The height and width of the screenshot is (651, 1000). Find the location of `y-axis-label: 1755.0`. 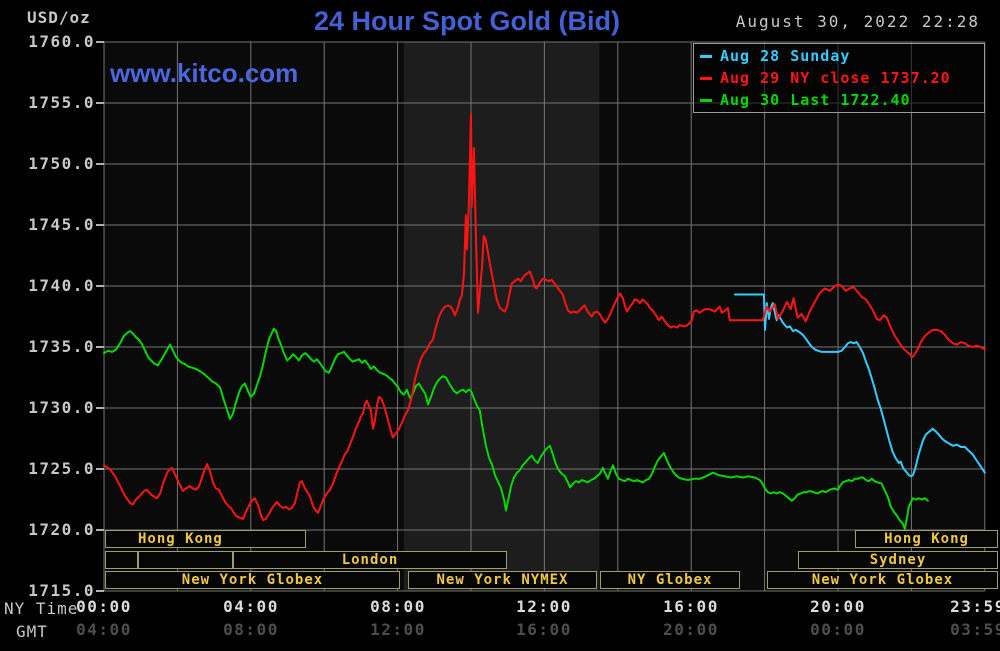

y-axis-label: 1755.0 is located at coordinates (61, 102).